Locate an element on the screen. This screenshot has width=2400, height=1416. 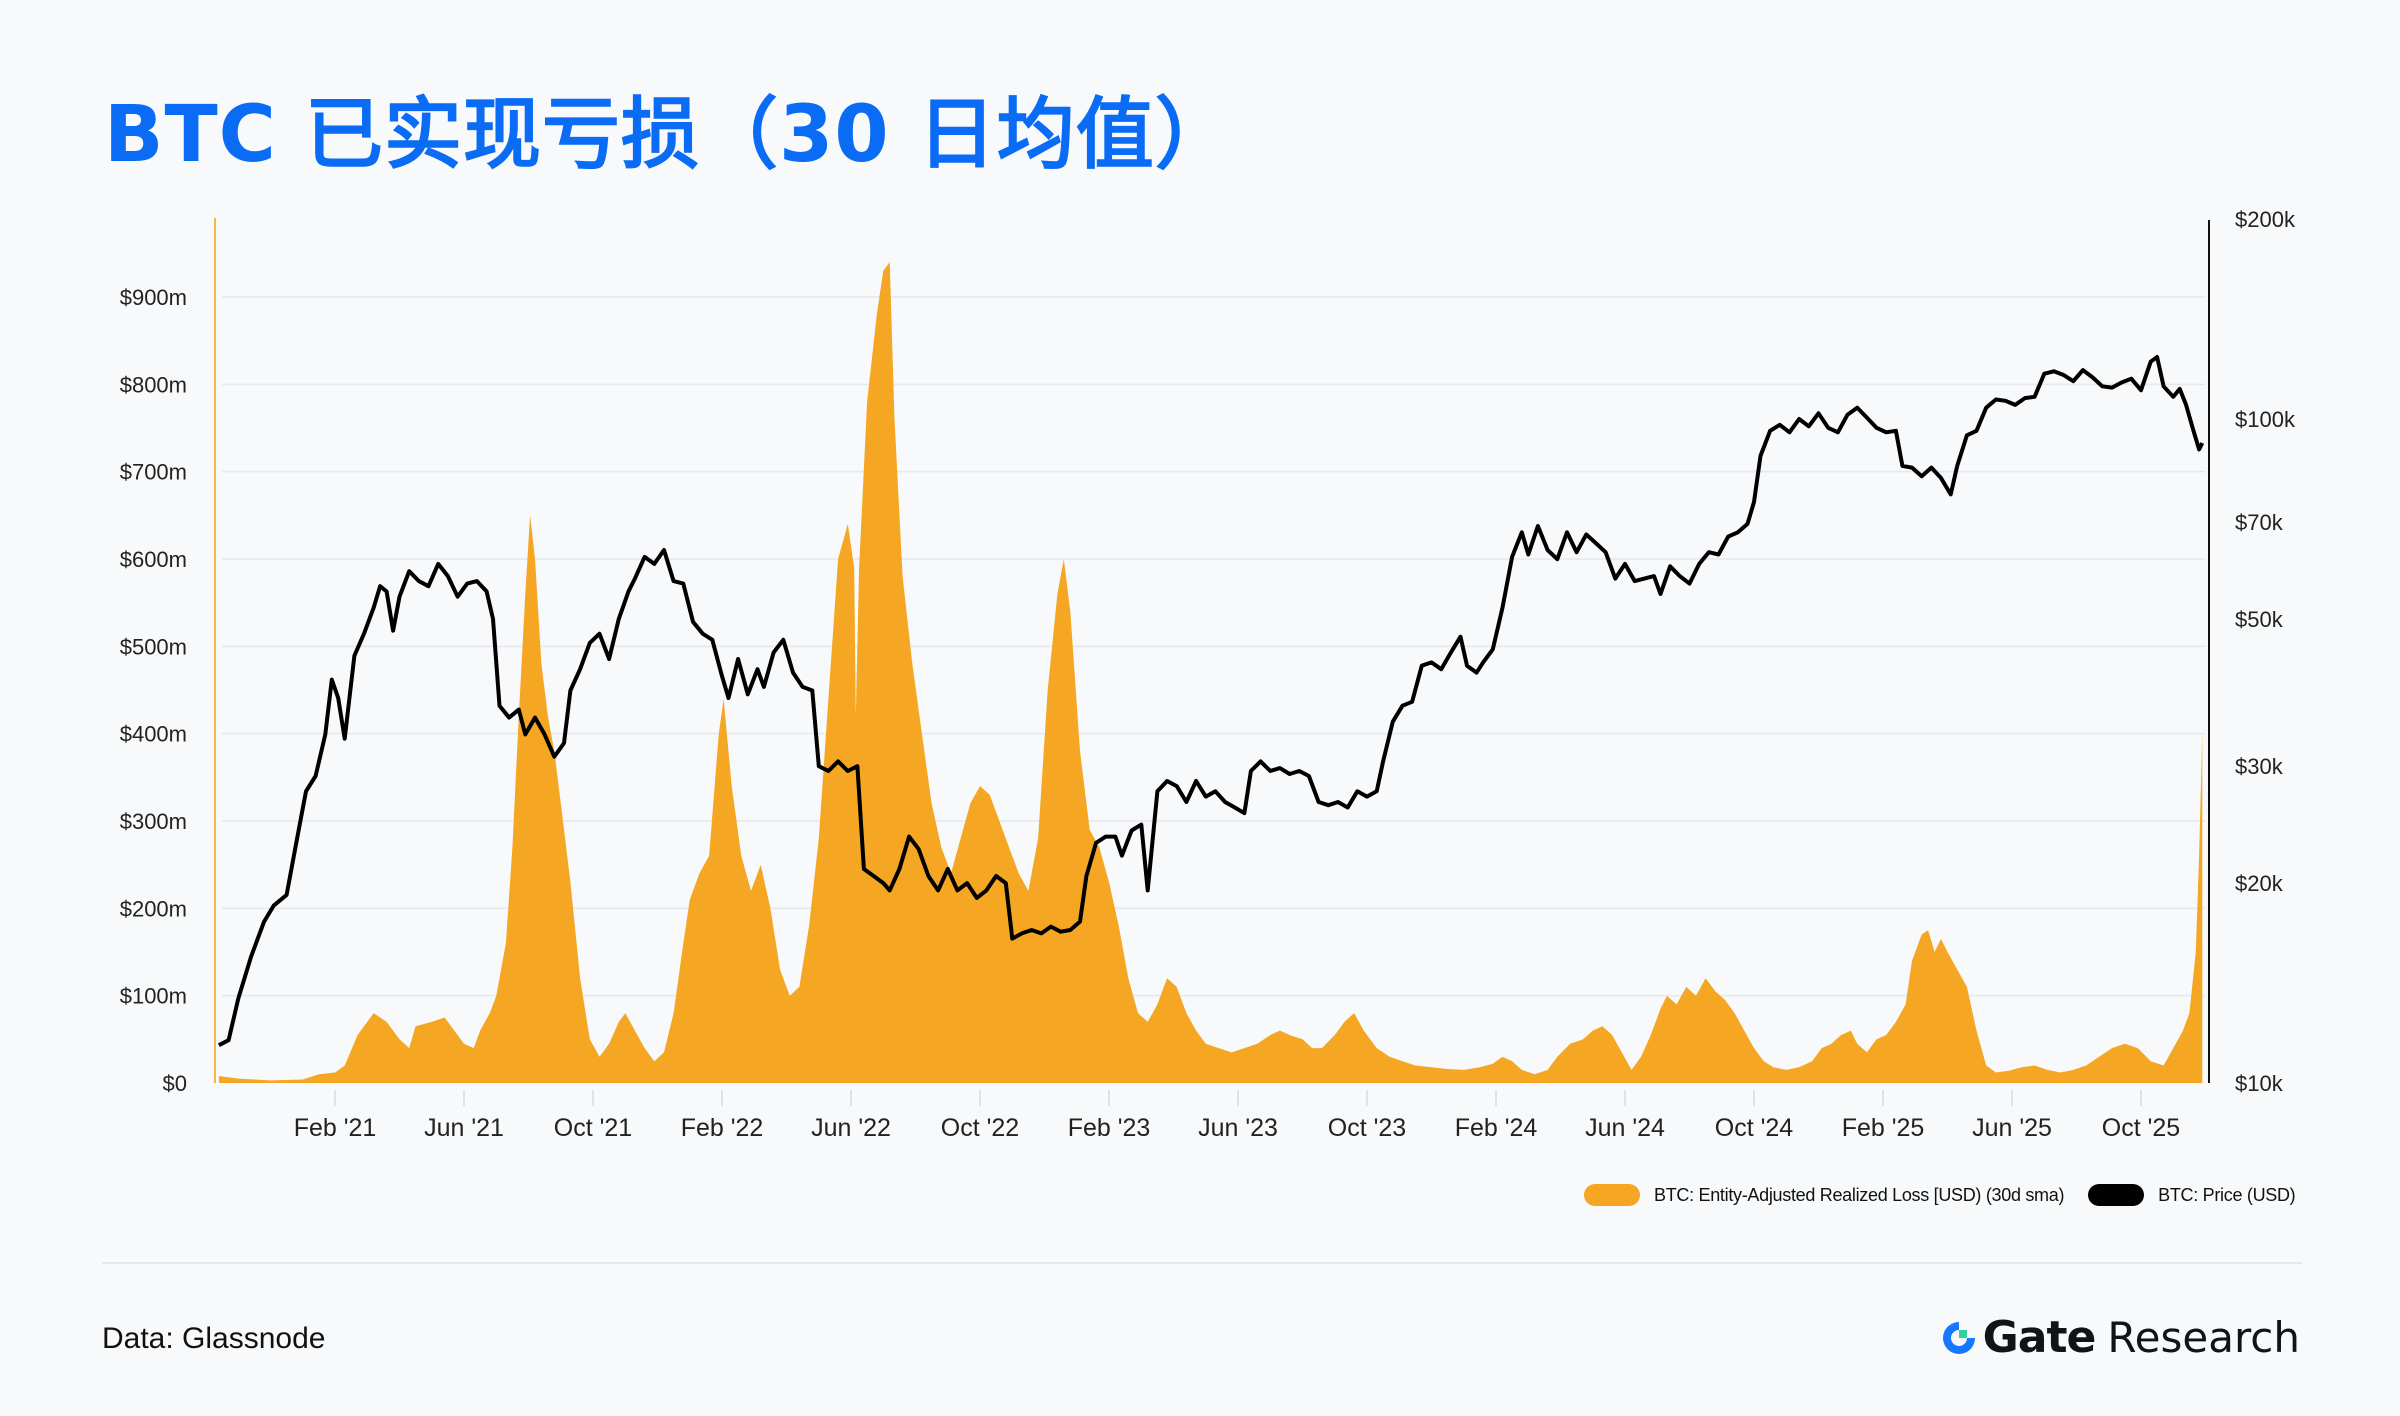
left-axis-tick-label: $500m is located at coordinates (153, 646).